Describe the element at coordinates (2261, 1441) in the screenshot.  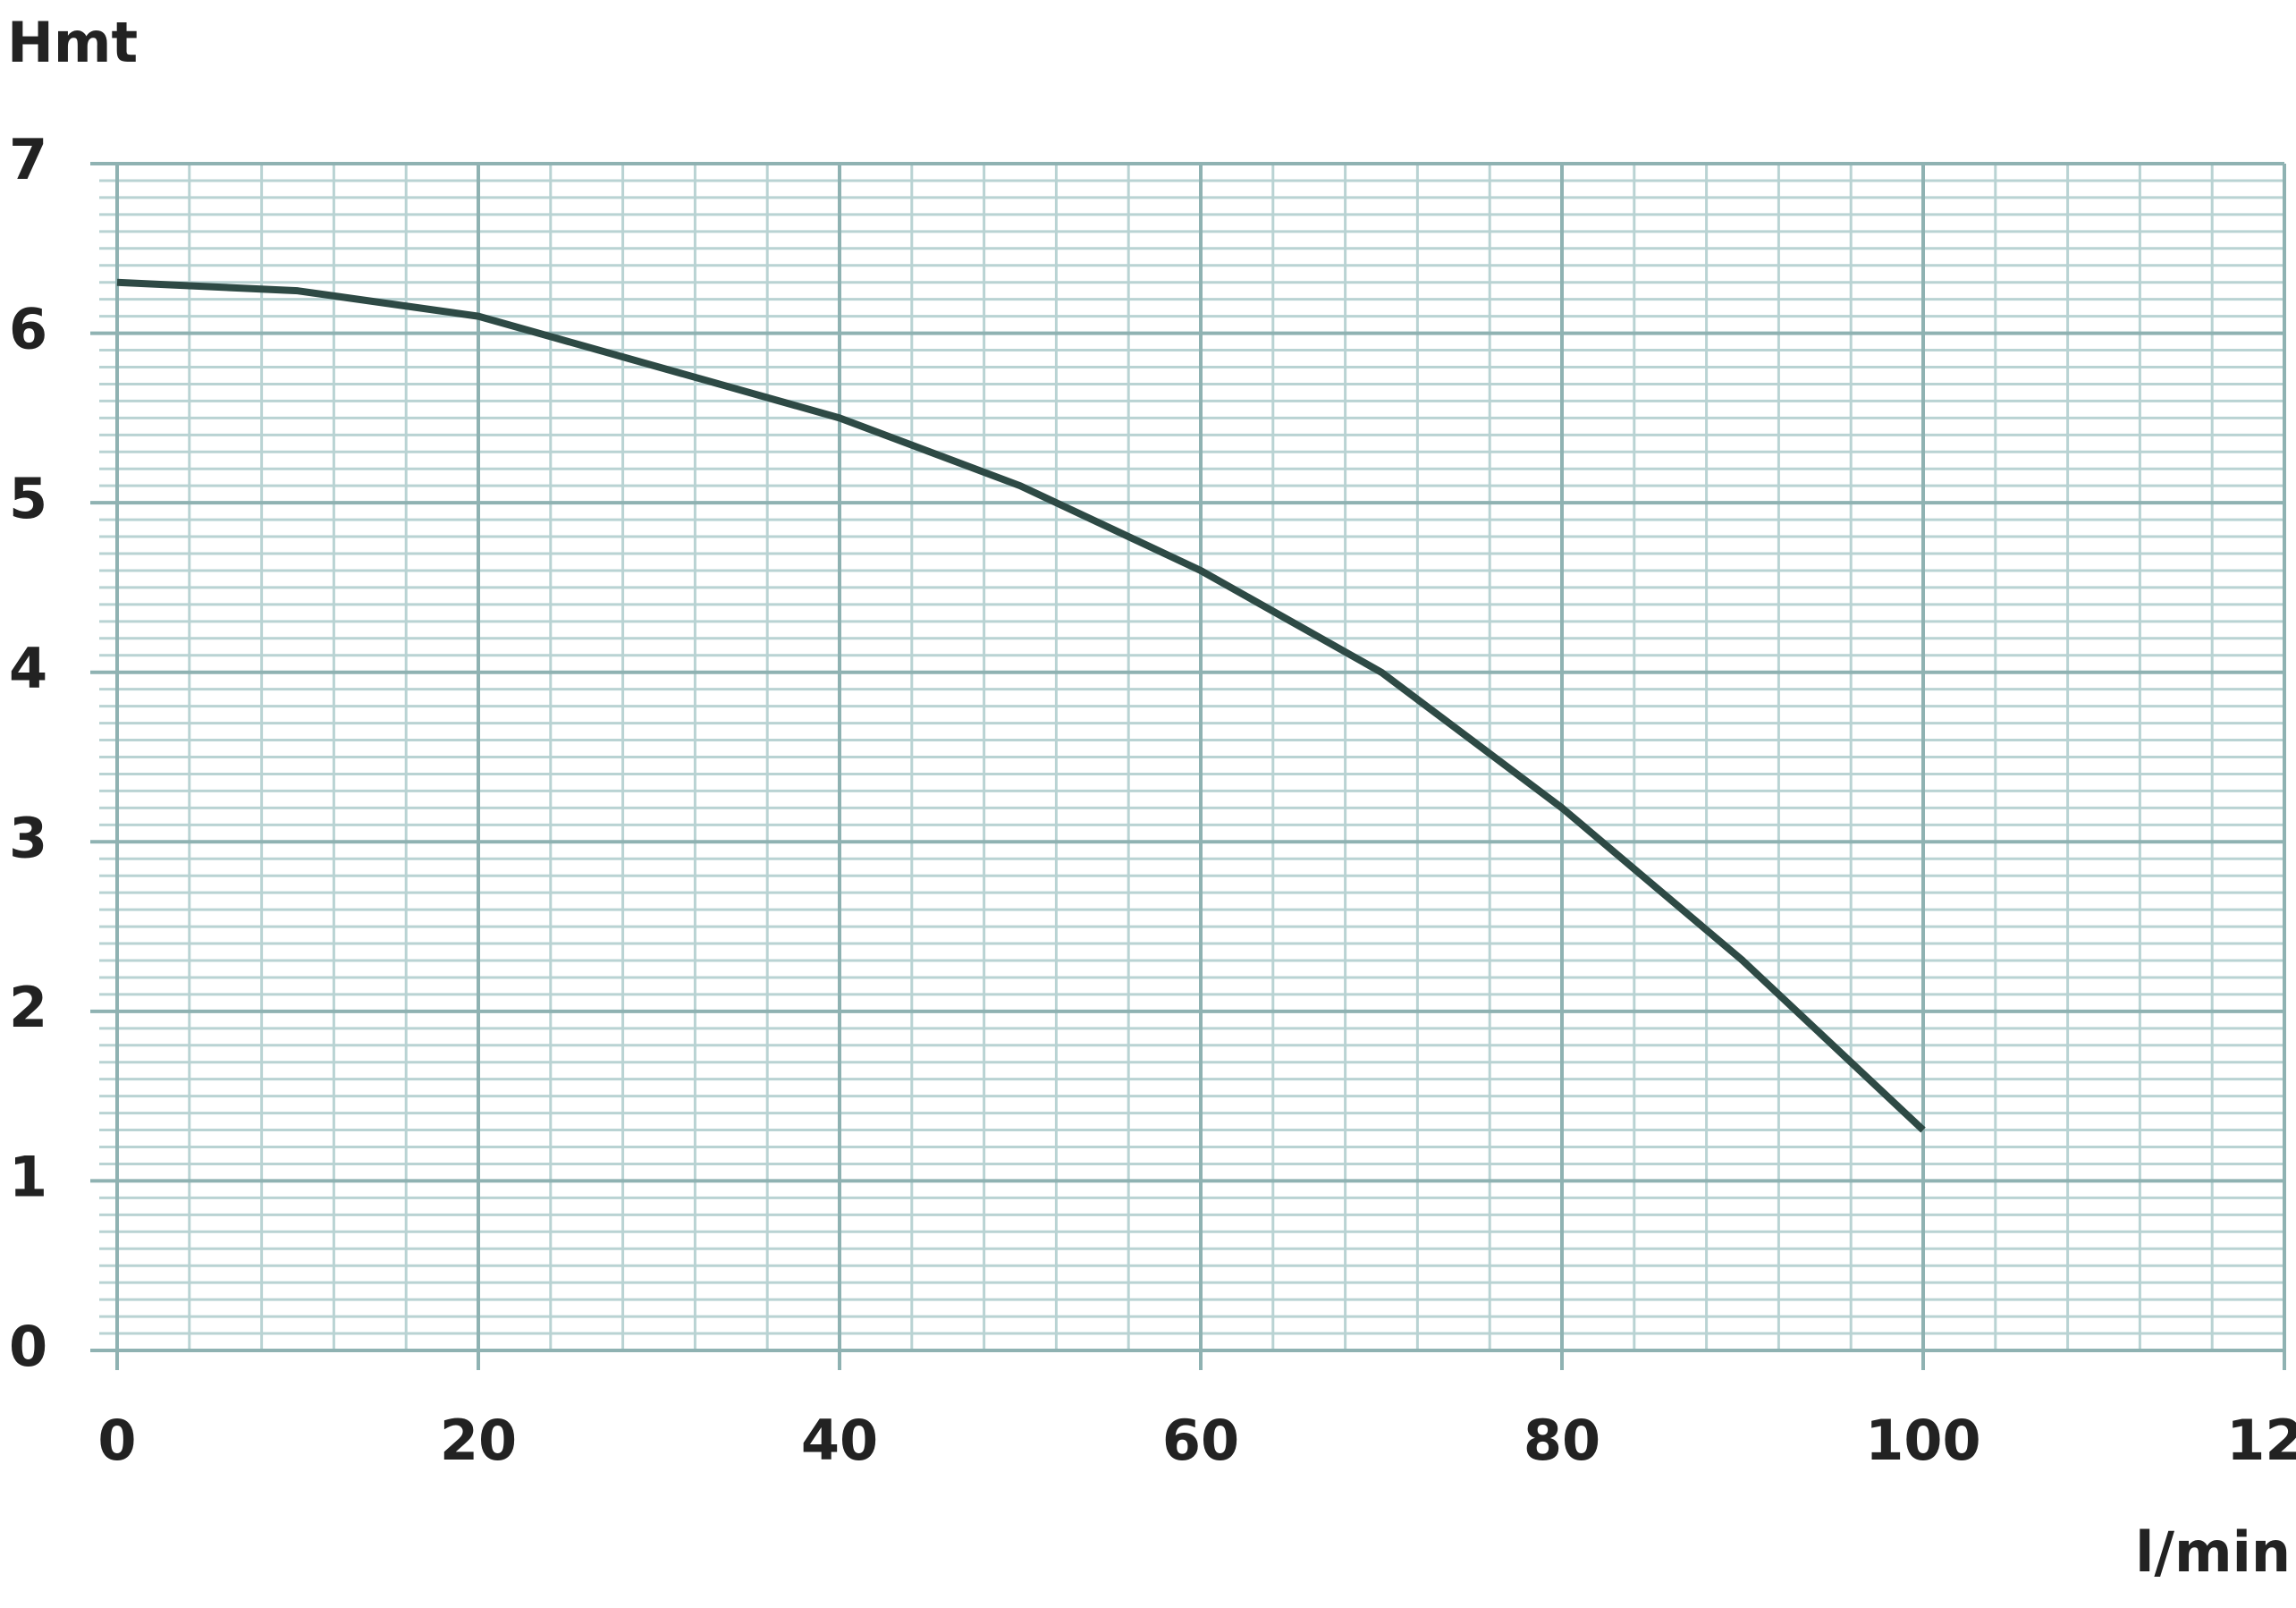
I see `x-tick-label: 120` at that location.